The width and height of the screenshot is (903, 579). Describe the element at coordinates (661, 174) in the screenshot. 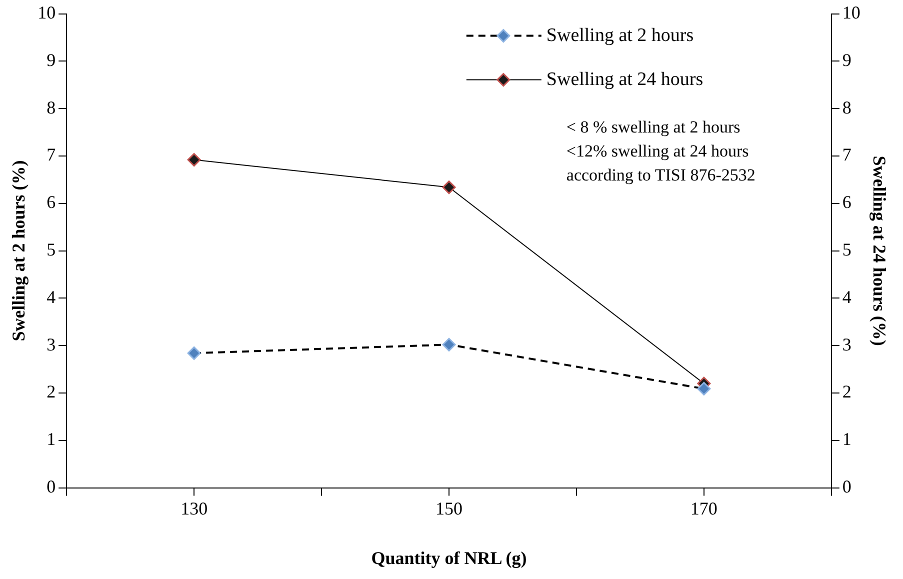

I see `annotation: according to TISI 876-2532` at that location.